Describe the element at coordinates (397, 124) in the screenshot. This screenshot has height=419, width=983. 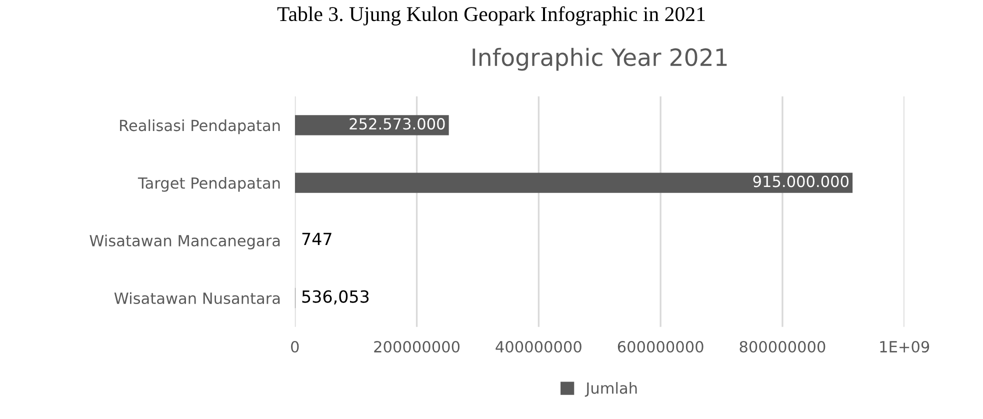
I see `data-label: 252.573.000` at that location.